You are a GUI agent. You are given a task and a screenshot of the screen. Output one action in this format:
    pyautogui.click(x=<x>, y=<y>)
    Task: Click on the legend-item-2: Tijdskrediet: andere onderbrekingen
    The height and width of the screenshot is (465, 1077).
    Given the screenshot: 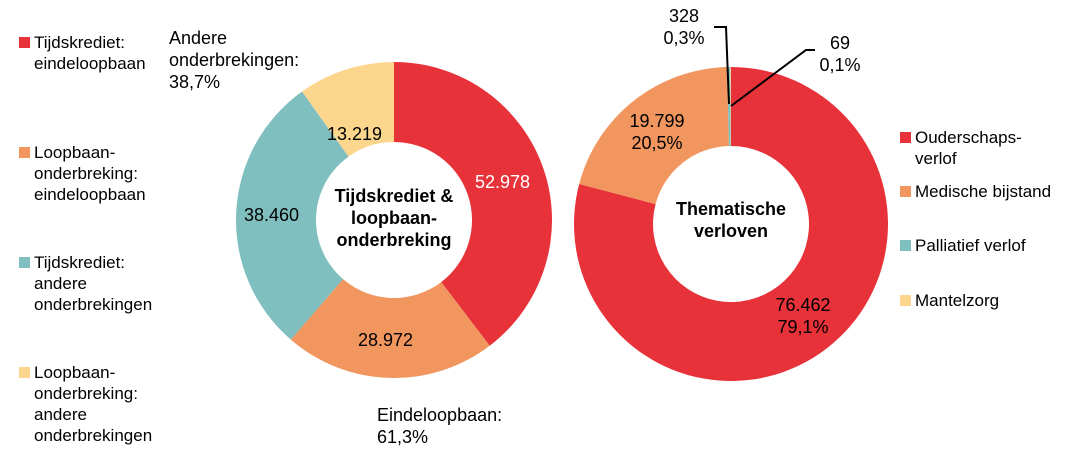 What is the action you would take?
    pyautogui.click(x=86, y=283)
    